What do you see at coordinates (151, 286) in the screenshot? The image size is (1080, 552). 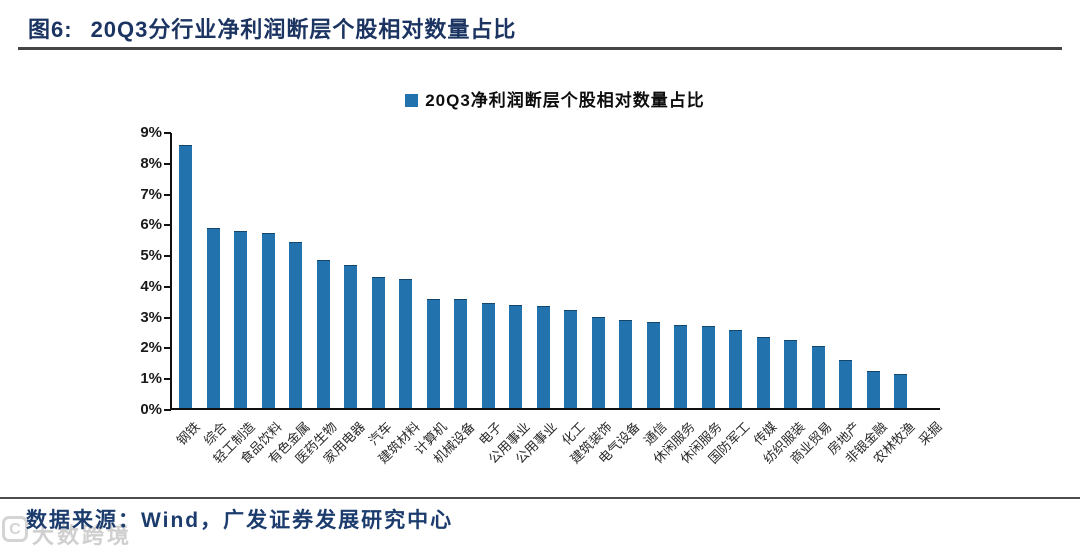 I see `y-axis-label: 4%` at bounding box center [151, 286].